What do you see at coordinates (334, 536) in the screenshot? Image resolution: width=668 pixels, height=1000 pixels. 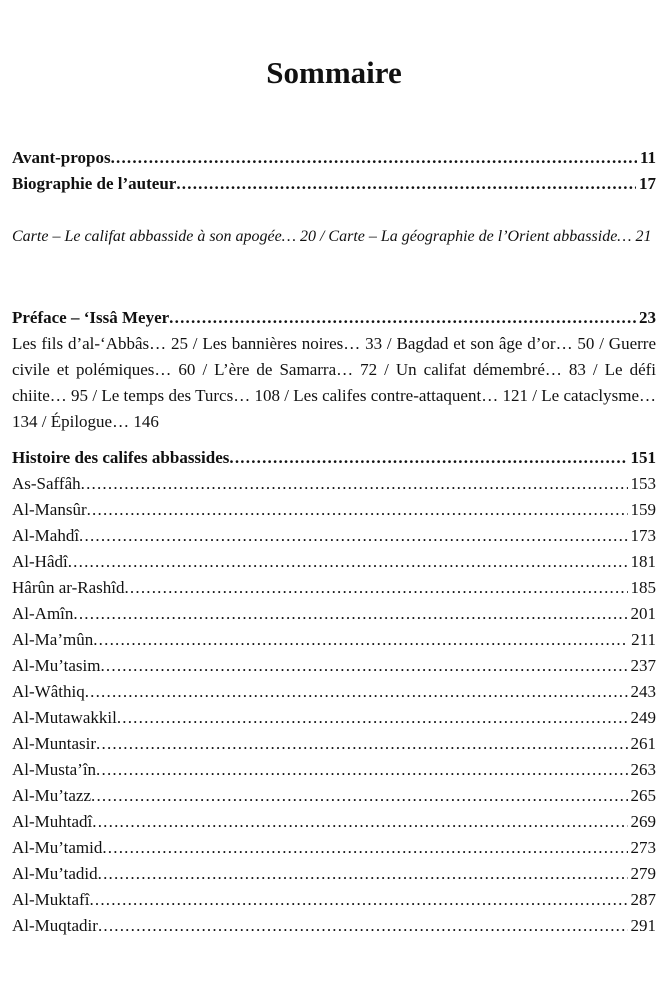 I see `toc-entry: Al-Mahdî173` at bounding box center [334, 536].